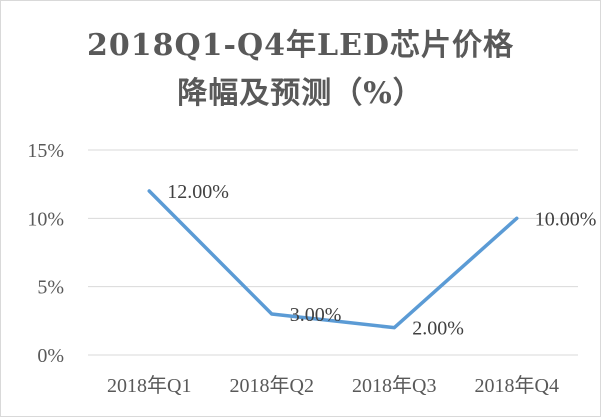 The image size is (601, 417). What do you see at coordinates (149, 385) in the screenshot?
I see `x-tick-label: 2018年Q1` at bounding box center [149, 385].